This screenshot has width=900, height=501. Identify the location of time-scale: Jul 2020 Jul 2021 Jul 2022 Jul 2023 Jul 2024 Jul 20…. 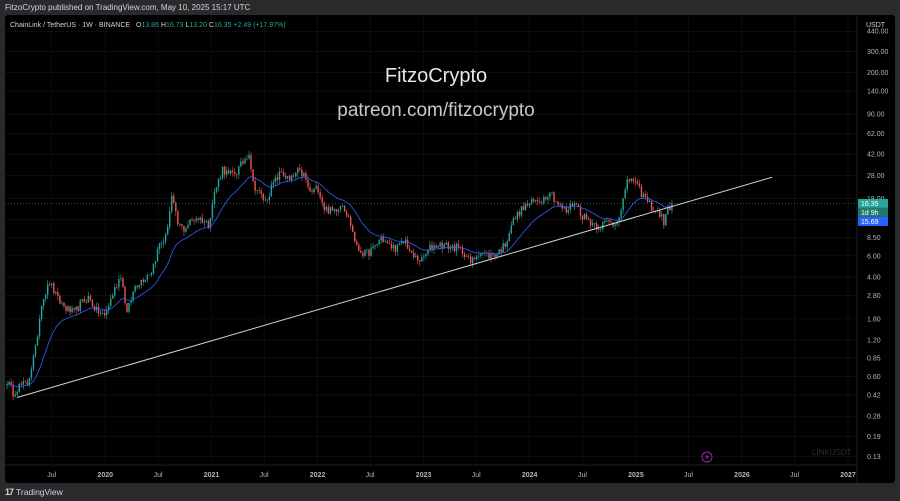
(431, 471).